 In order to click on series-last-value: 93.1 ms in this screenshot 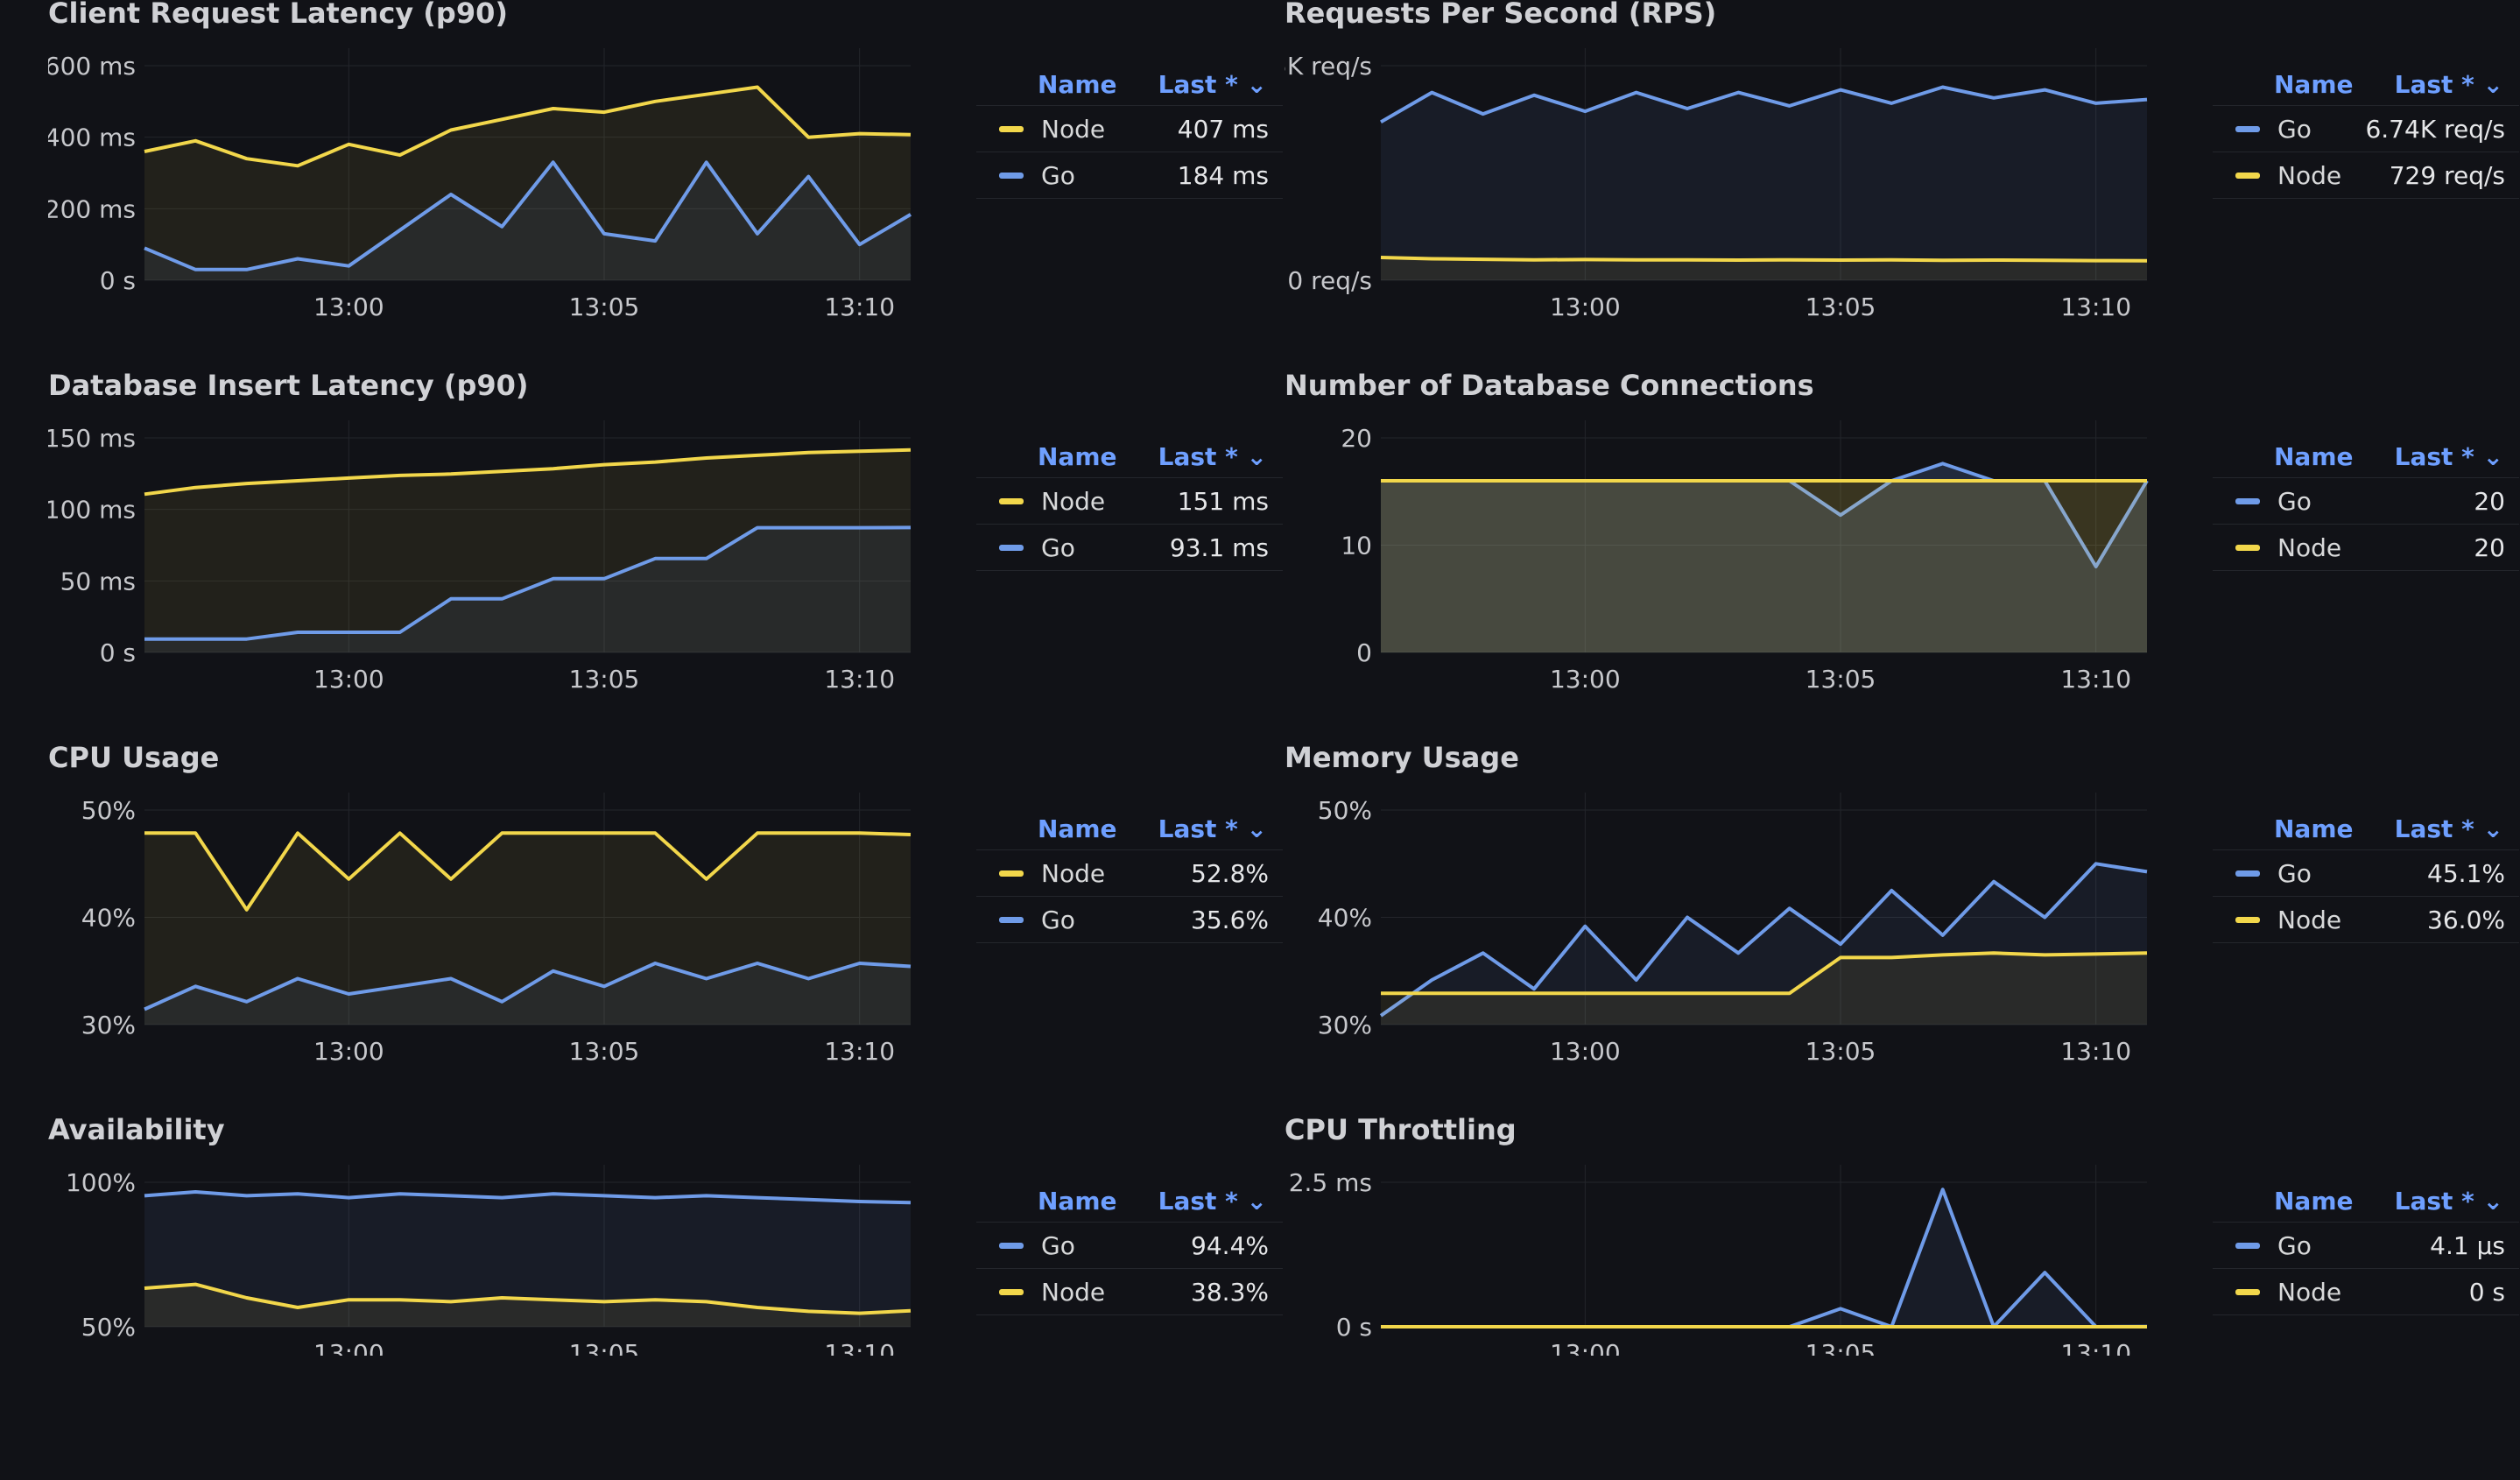, I will do `click(1219, 547)`.